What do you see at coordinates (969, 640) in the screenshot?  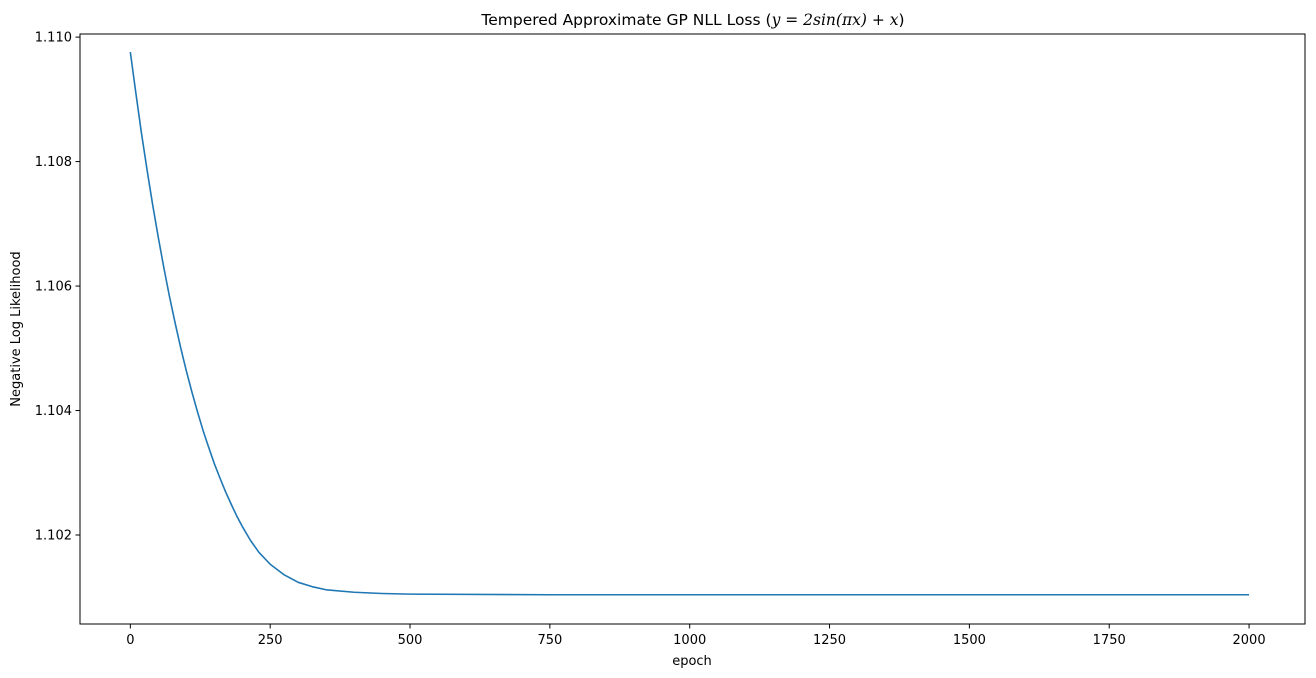 I see `x-tick-label: 1500` at bounding box center [969, 640].